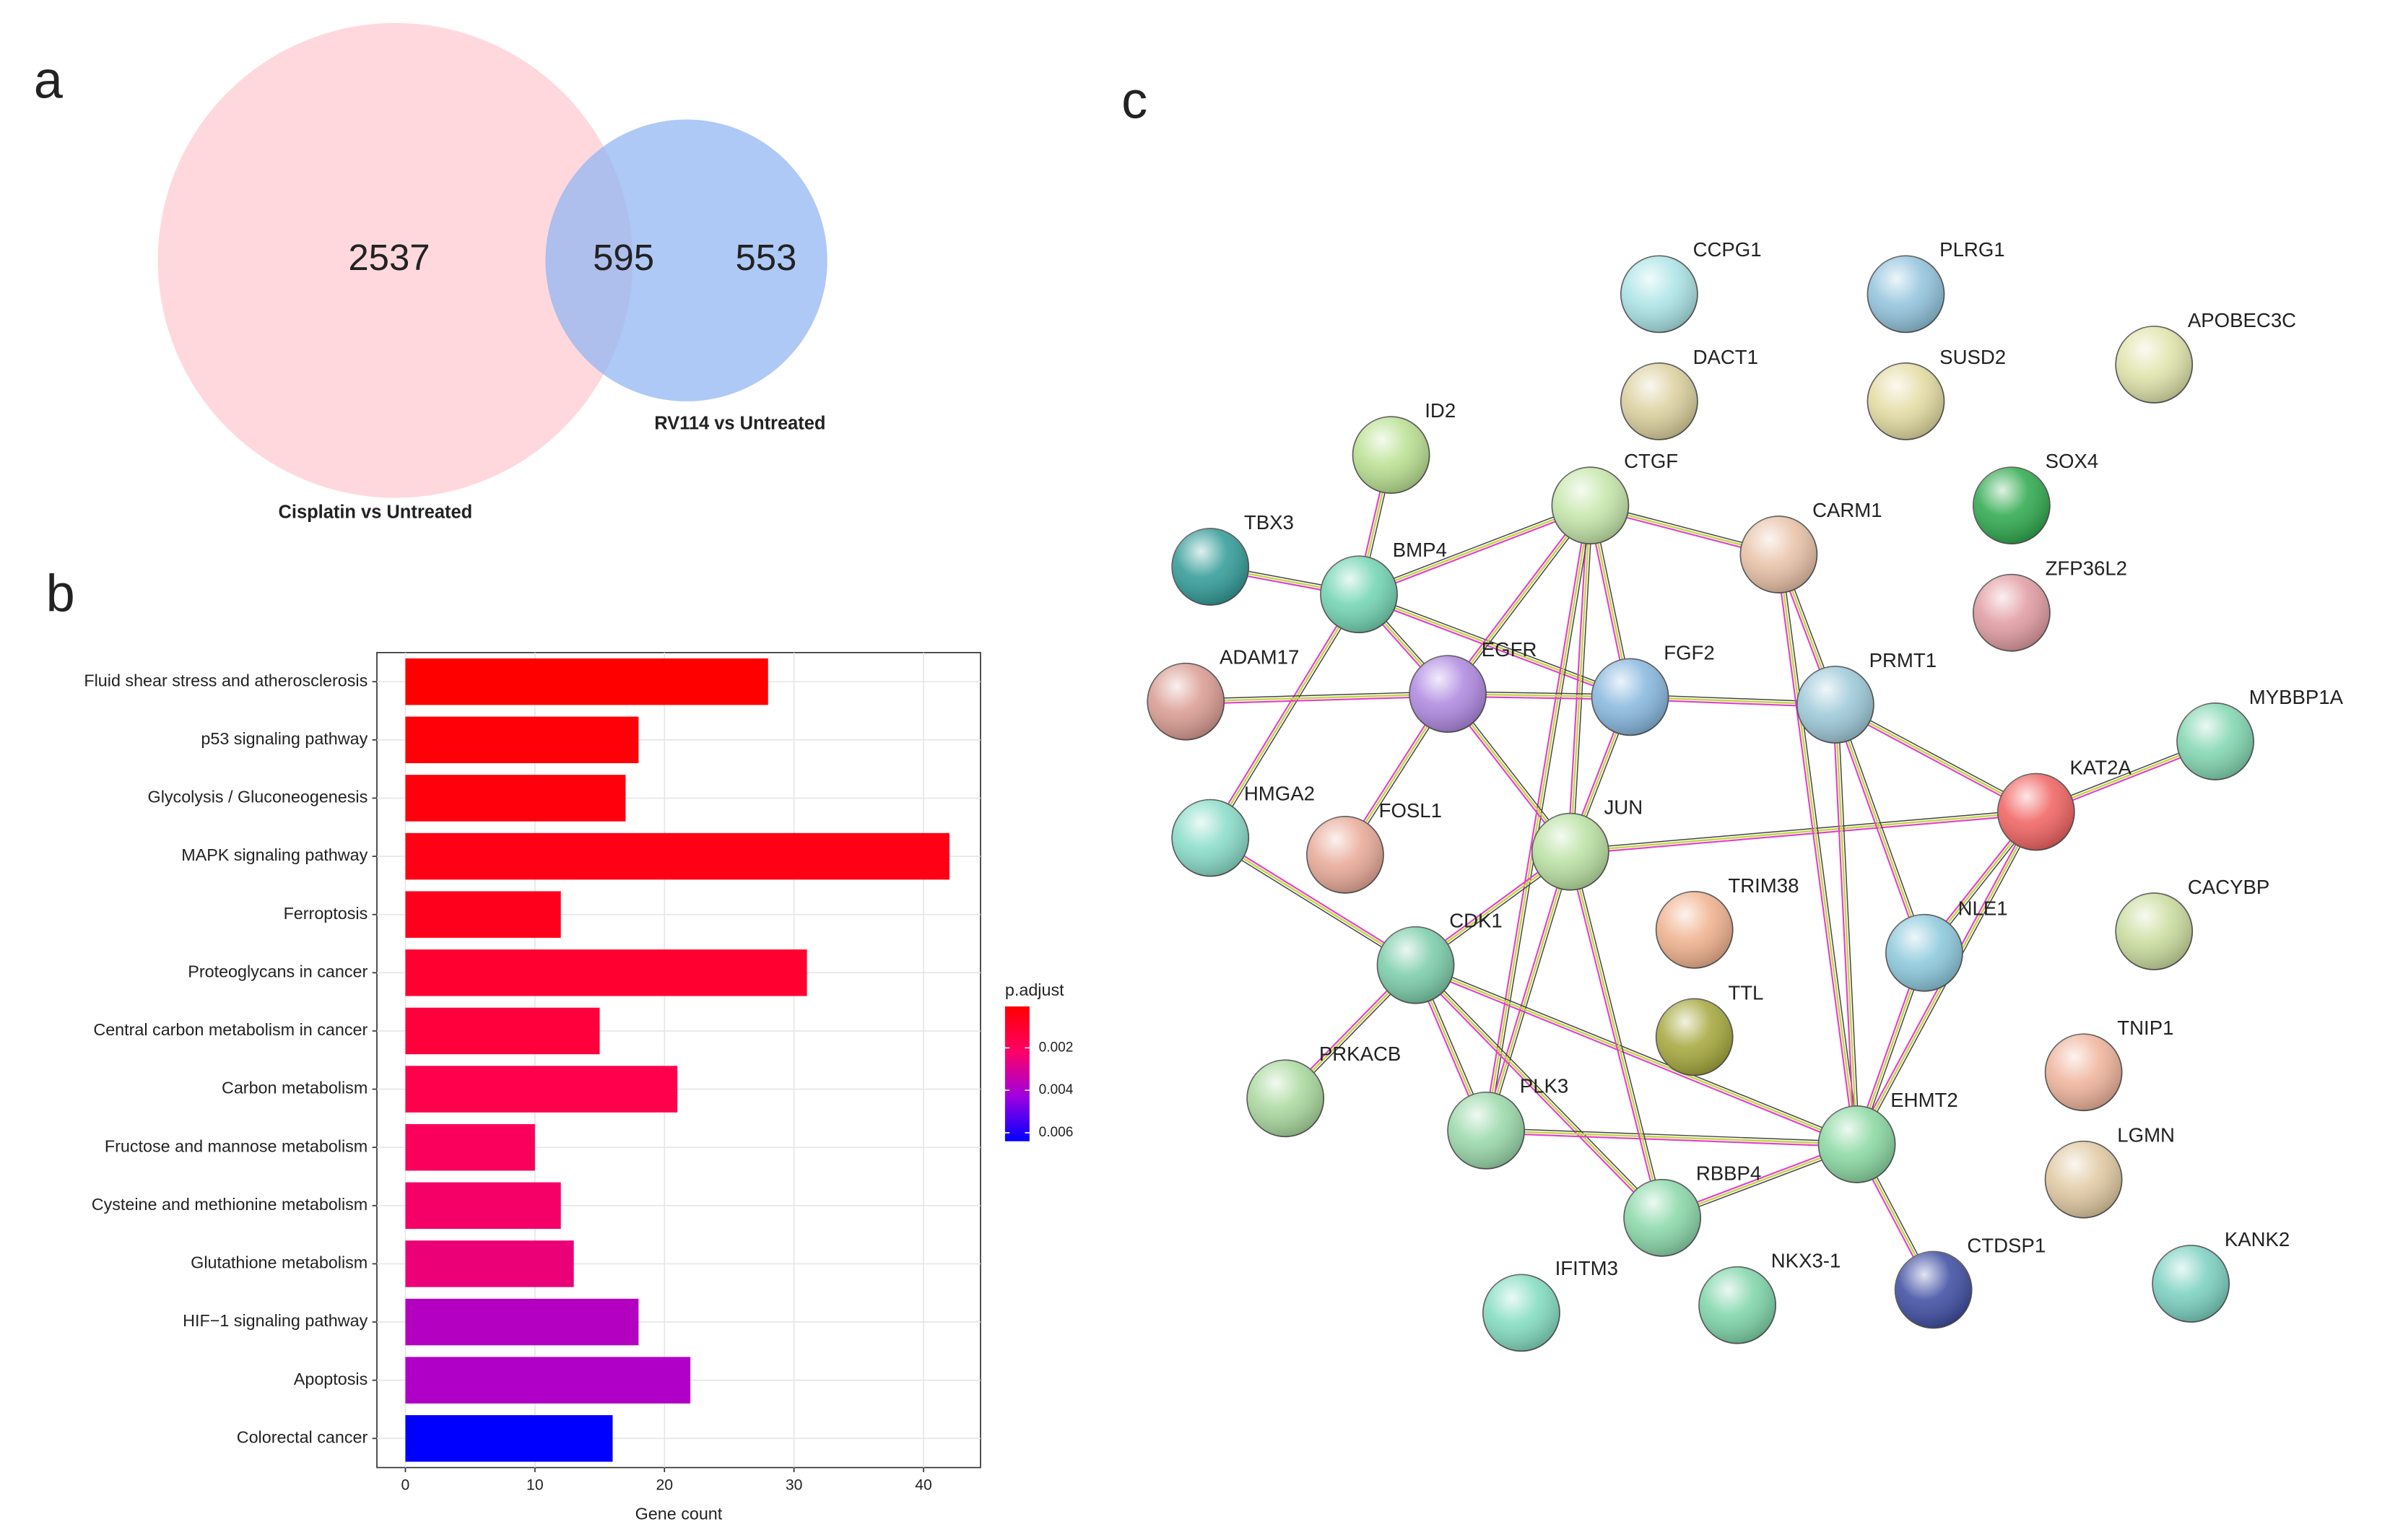  I want to click on node-label: CACYBP, so click(2228, 887).